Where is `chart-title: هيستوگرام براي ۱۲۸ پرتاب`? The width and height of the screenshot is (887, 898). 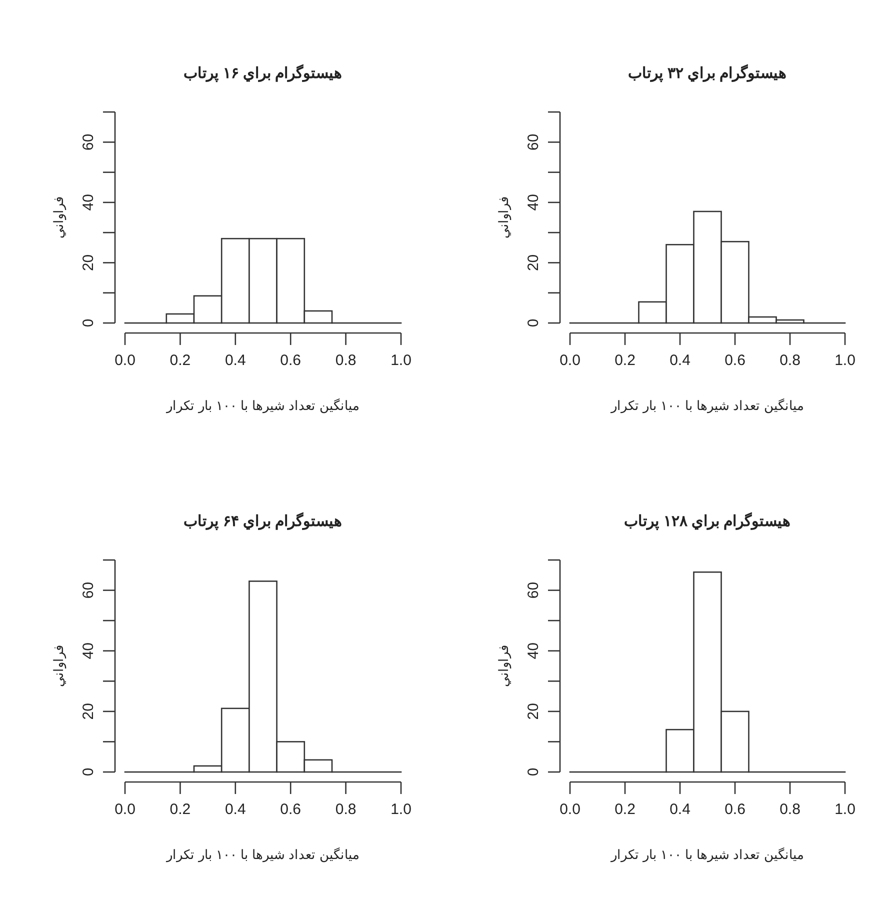 chart-title: هيستوگرام براي ۱۲۸ پرتاب is located at coordinates (707, 521).